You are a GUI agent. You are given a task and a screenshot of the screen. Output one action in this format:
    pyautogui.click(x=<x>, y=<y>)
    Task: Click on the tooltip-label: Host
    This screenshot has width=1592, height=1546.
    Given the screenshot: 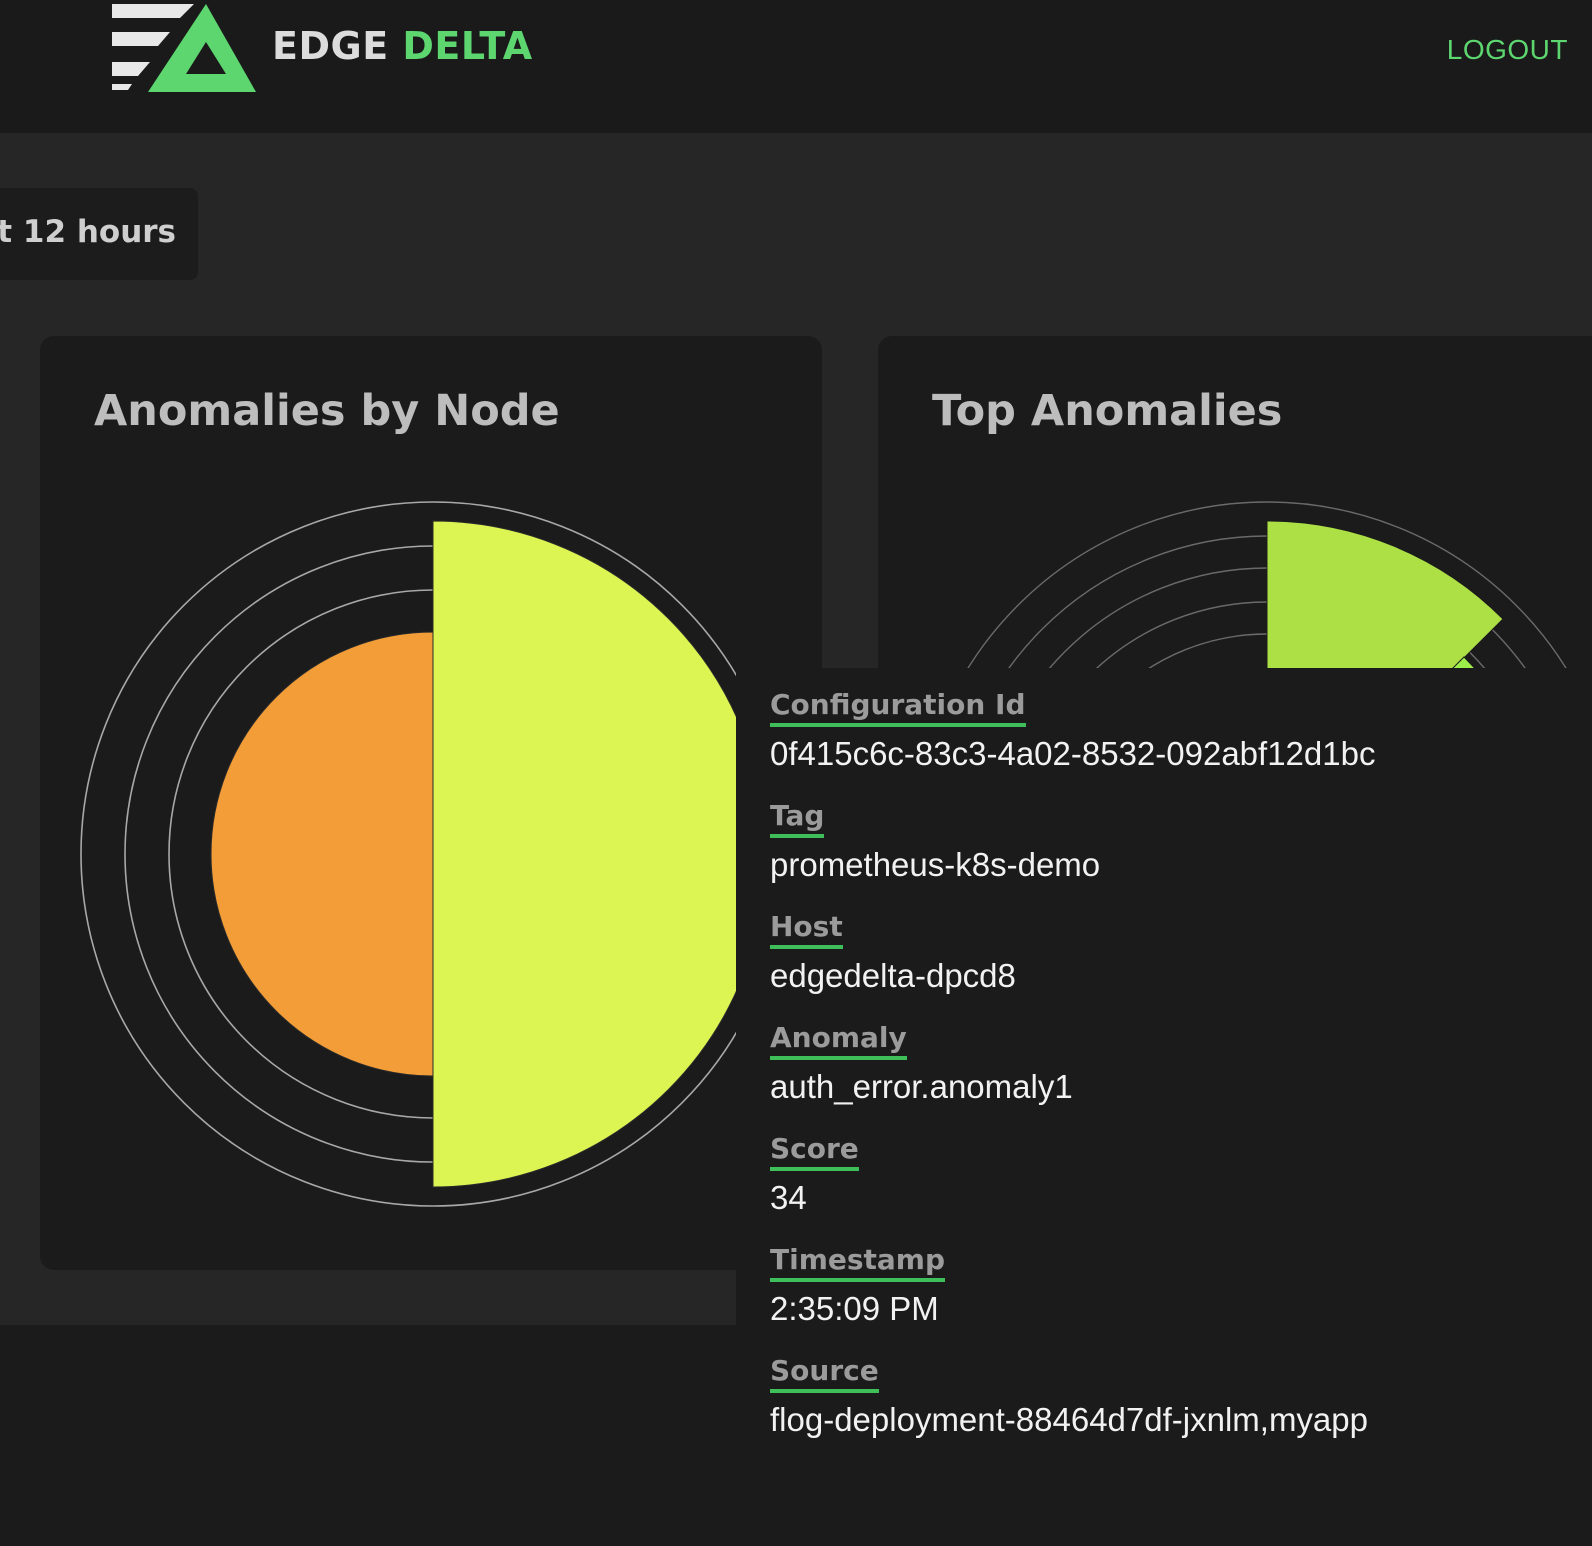 What is the action you would take?
    pyautogui.click(x=806, y=929)
    